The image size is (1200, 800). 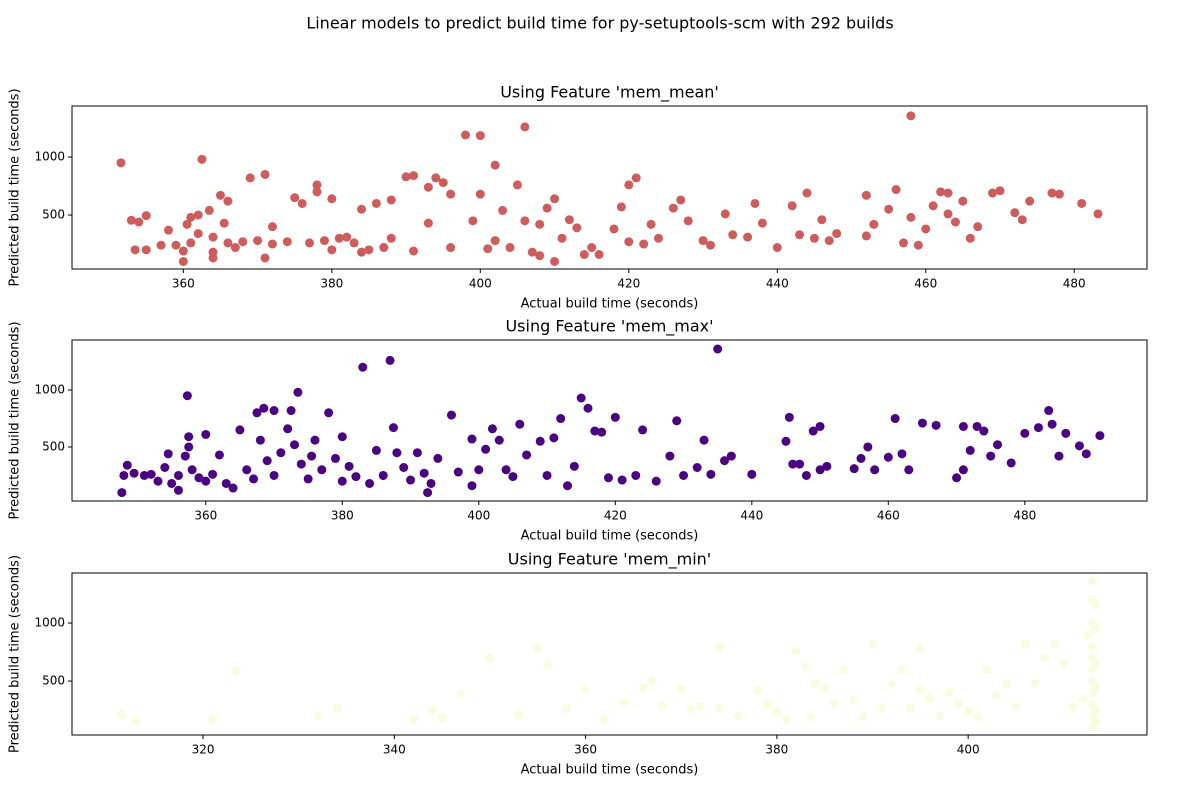 What do you see at coordinates (49, 623) in the screenshot?
I see `y-tick-label: 1000` at bounding box center [49, 623].